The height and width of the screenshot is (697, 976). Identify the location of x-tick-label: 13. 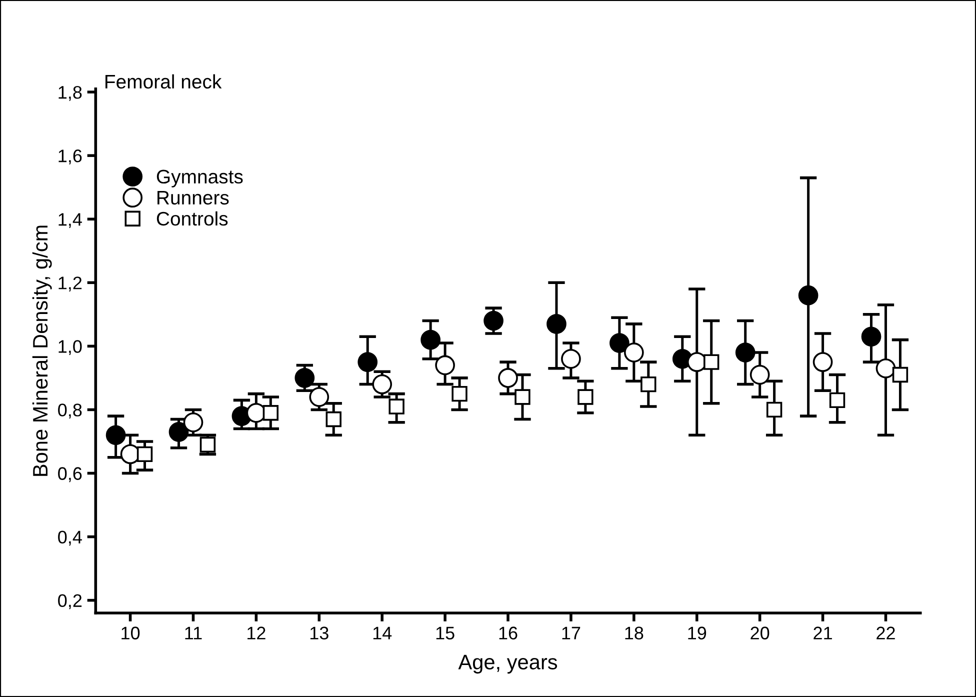
(319, 633).